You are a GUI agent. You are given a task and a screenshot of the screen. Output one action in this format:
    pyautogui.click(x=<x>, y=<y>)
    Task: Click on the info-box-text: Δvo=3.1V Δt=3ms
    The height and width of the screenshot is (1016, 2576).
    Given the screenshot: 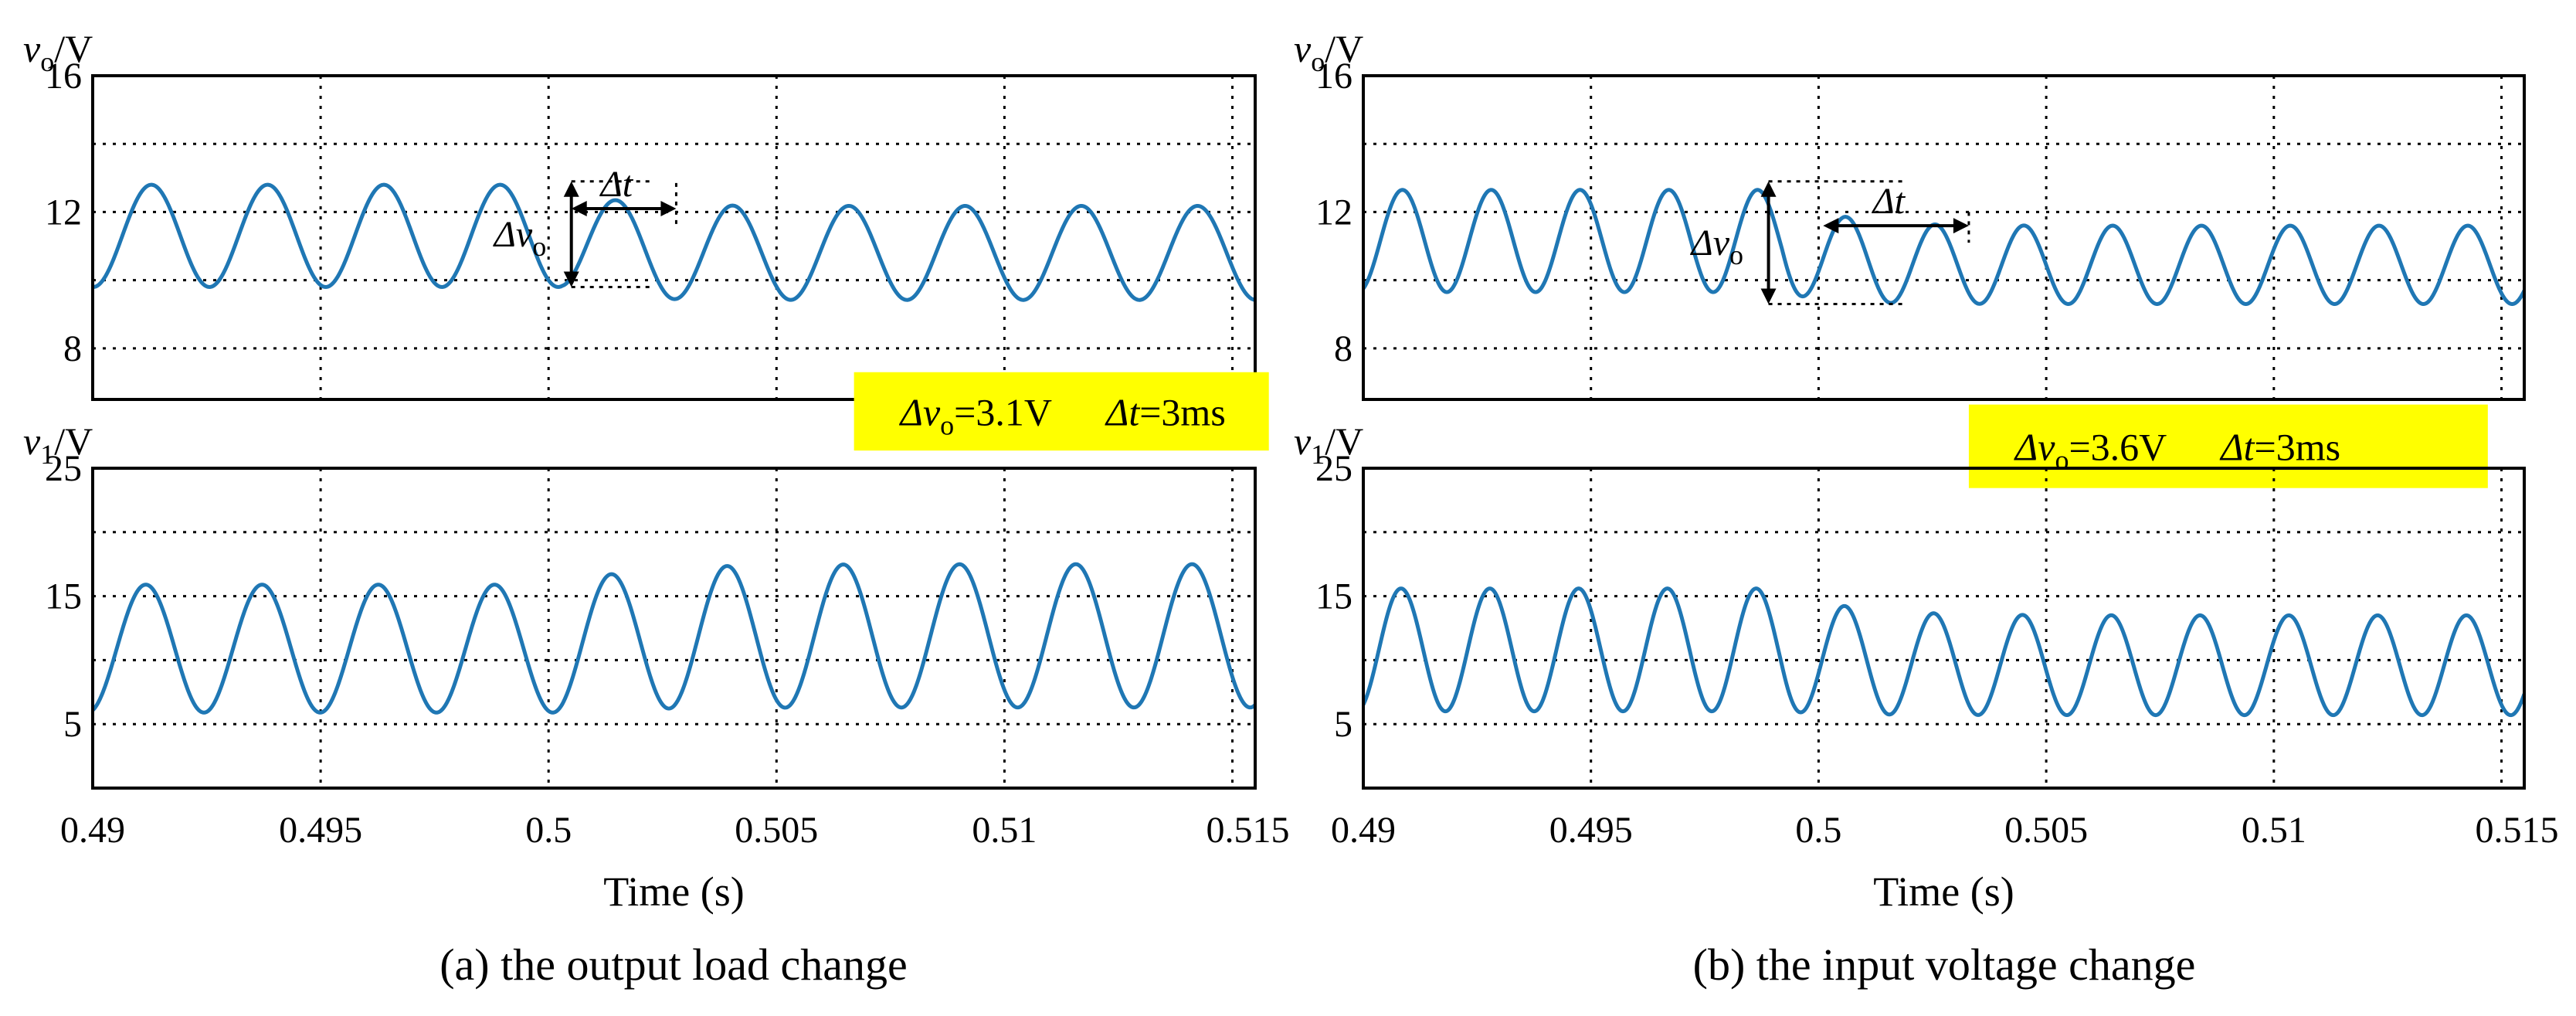 What is the action you would take?
    pyautogui.click(x=1062, y=415)
    